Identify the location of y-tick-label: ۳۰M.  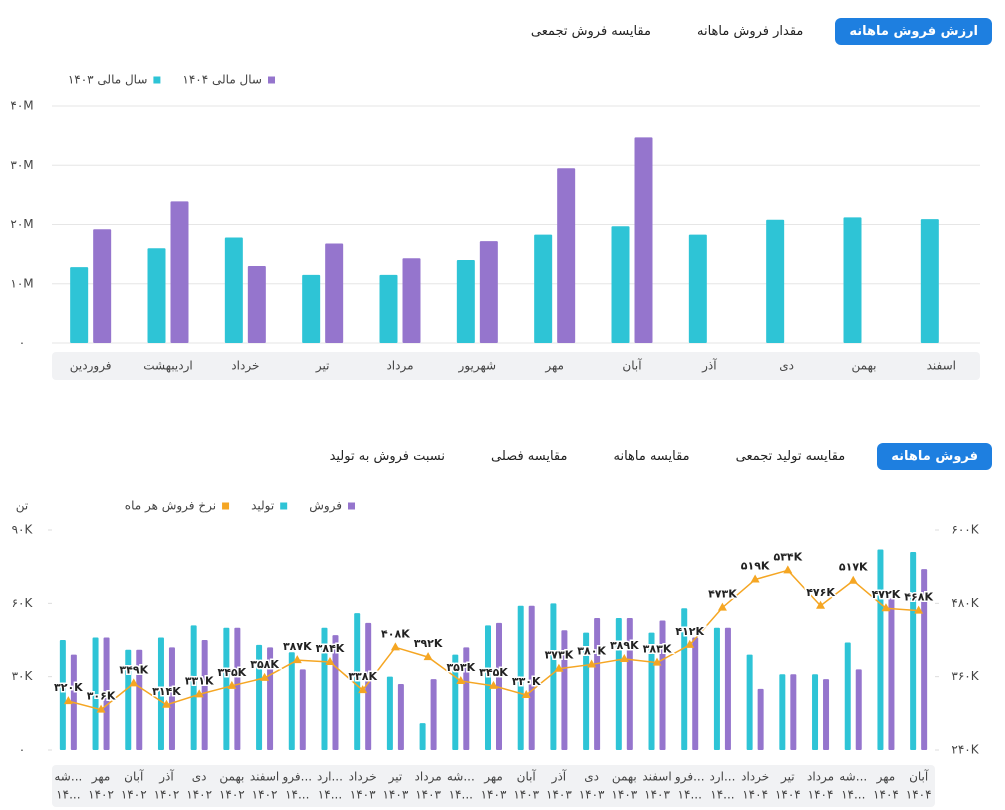
(21, 165).